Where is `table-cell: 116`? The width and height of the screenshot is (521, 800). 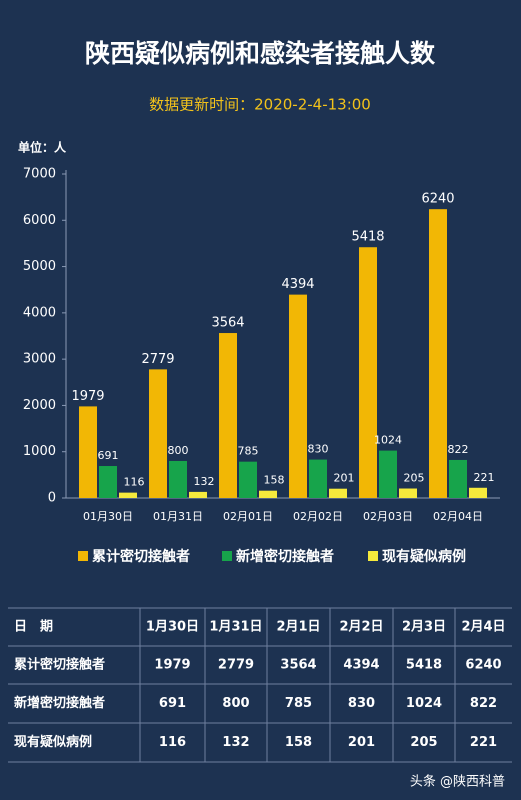 table-cell: 116 is located at coordinates (172, 742).